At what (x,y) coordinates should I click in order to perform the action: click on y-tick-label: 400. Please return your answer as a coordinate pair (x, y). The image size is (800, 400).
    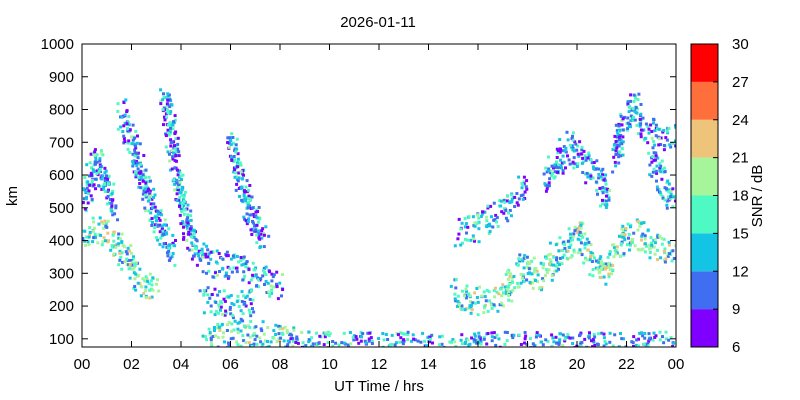
    Looking at the image, I should click on (61, 241).